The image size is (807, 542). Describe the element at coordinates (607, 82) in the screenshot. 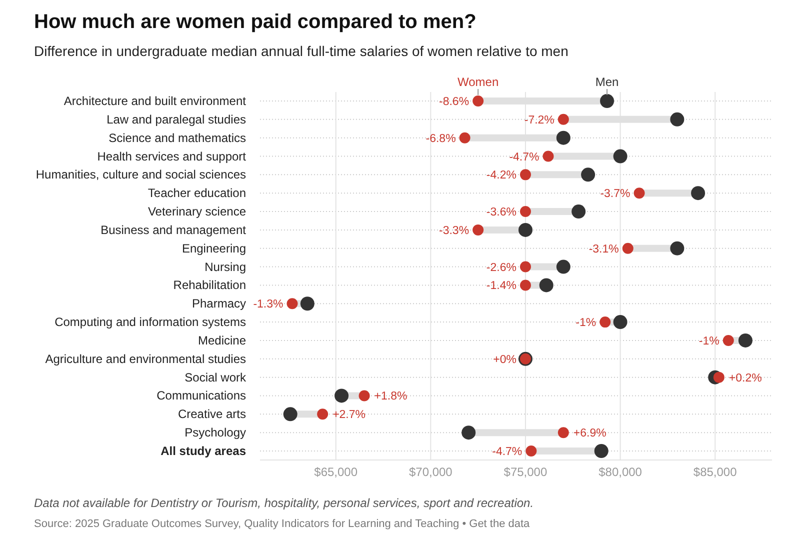

I see `series-label: Men` at that location.